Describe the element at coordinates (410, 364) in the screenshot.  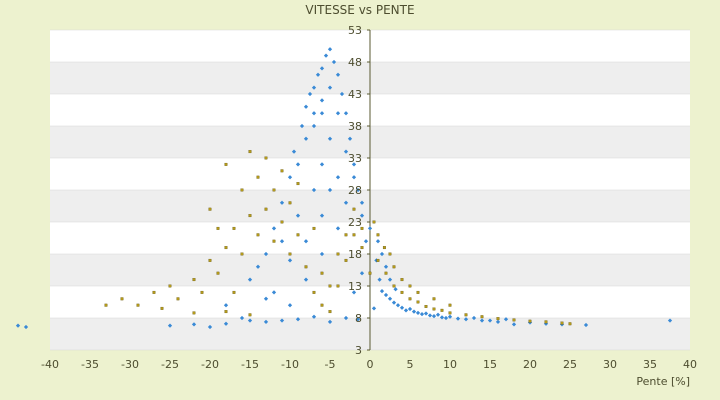
I see `x-tick-label: 5` at that location.